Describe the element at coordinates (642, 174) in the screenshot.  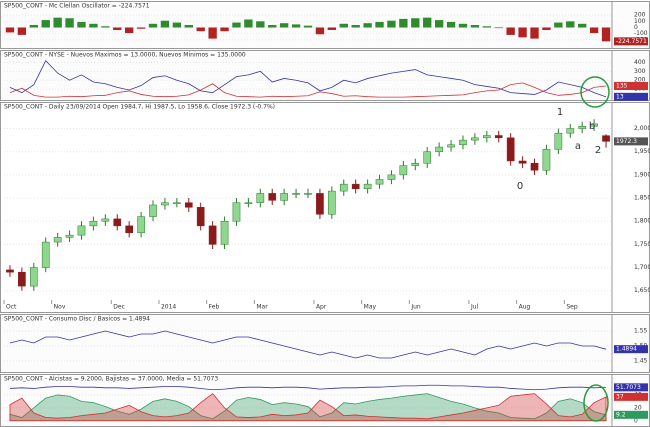
I see `y-tick-label: 1,900` at that location.